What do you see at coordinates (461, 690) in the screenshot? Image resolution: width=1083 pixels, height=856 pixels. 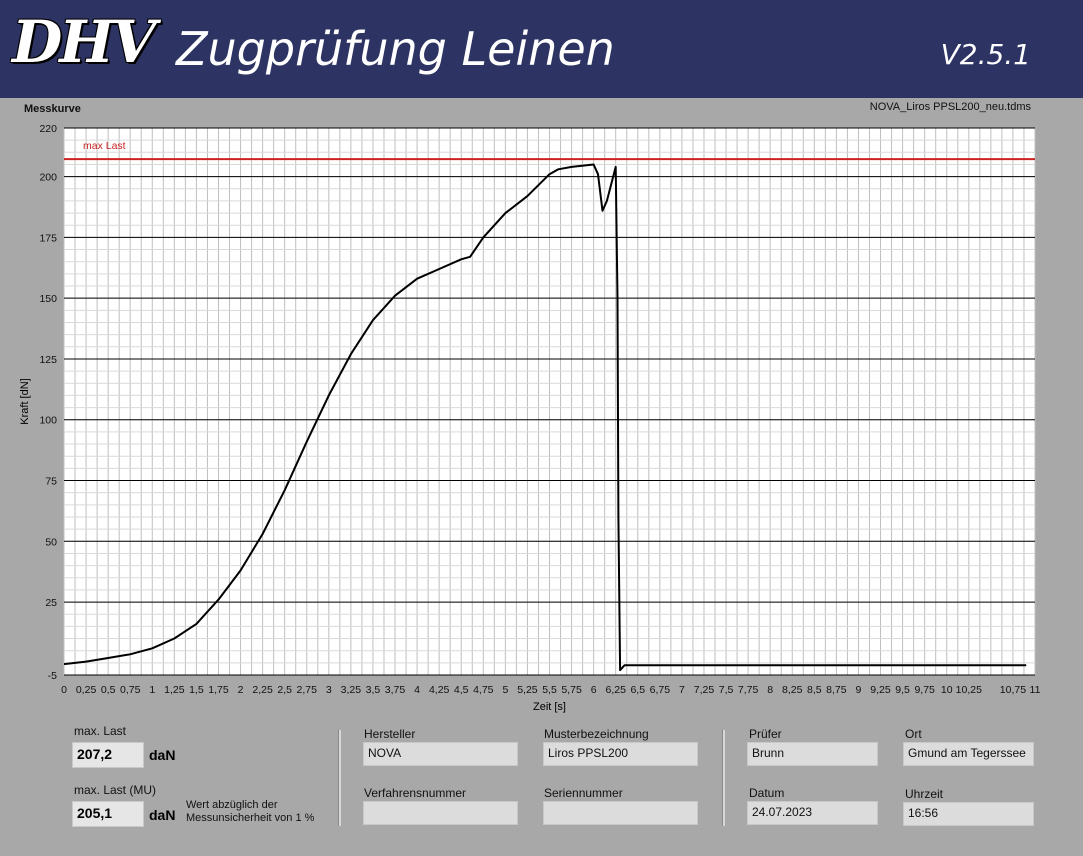 I see `x-tick-label: 4,5` at bounding box center [461, 690].